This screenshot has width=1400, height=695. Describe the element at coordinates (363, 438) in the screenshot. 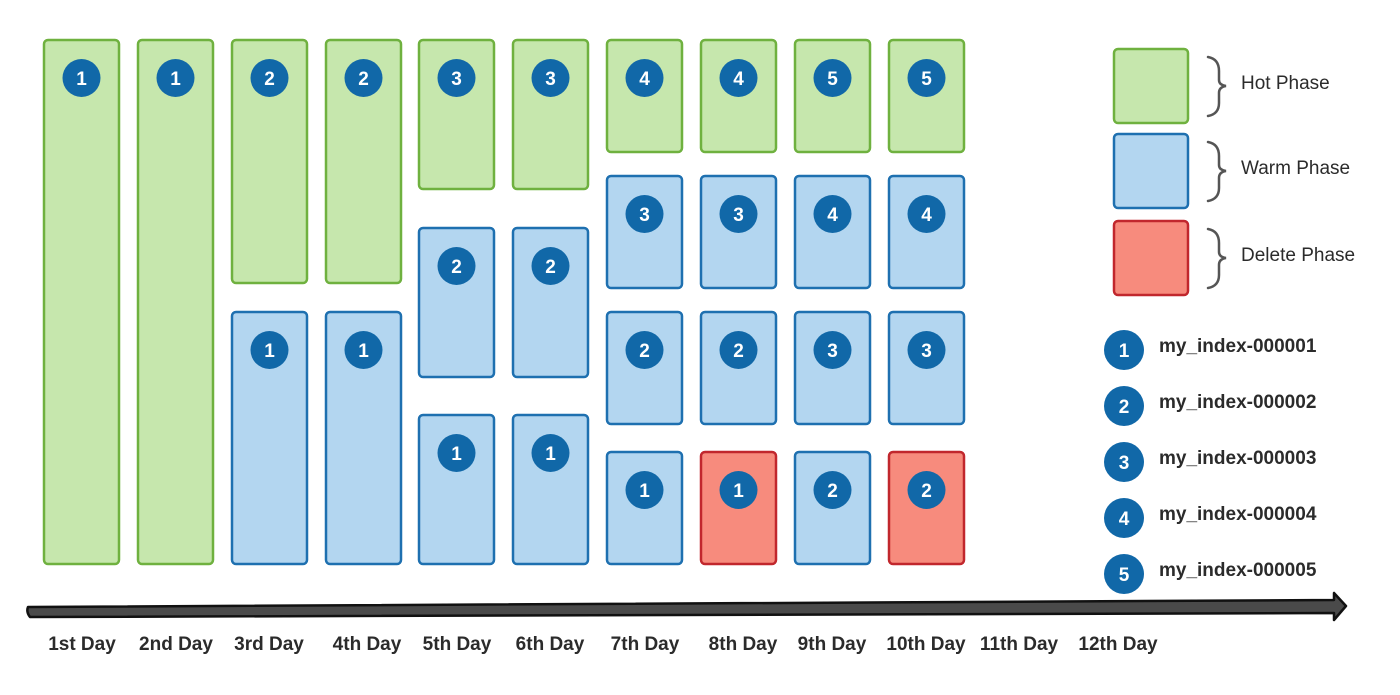

I see `warm-phase-block` at that location.